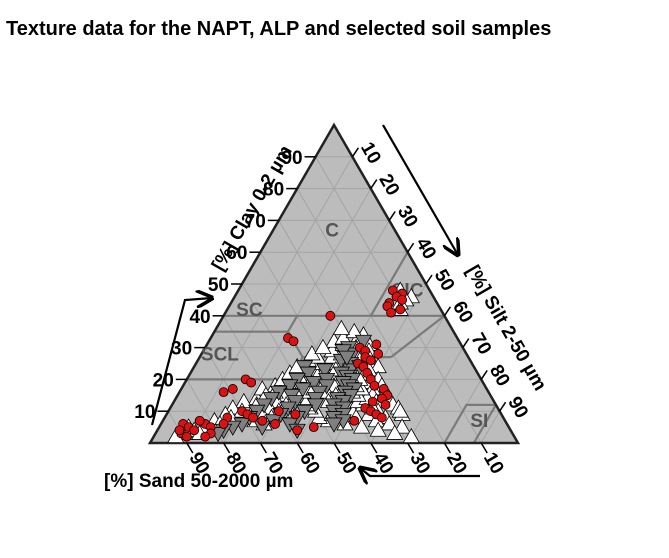 Image resolution: width=669 pixels, height=558 pixels. Describe the element at coordinates (198, 481) in the screenshot. I see `sand-axis-label: [%] Sand 50-2000 µm` at that location.